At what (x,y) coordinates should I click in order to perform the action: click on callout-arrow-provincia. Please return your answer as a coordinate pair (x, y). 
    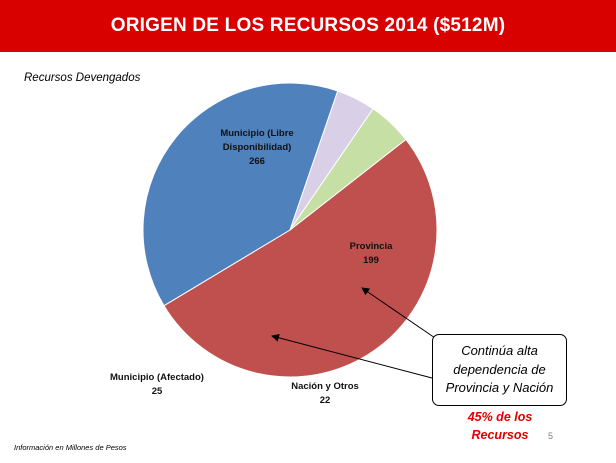
    Looking at the image, I should click on (400, 314).